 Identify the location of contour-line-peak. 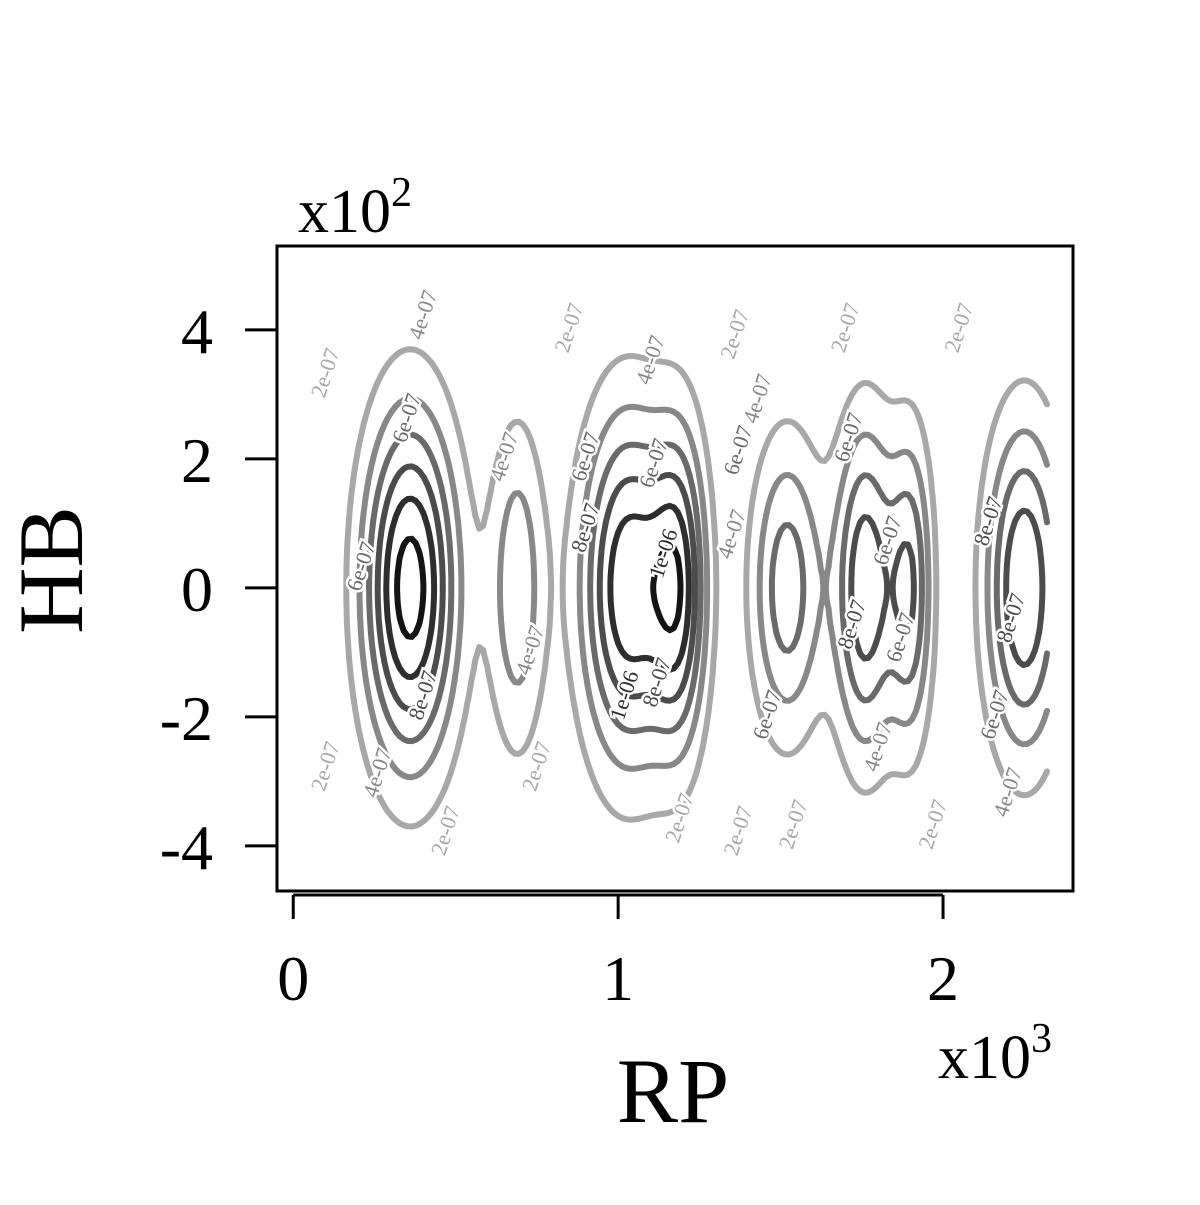
(539, 587).